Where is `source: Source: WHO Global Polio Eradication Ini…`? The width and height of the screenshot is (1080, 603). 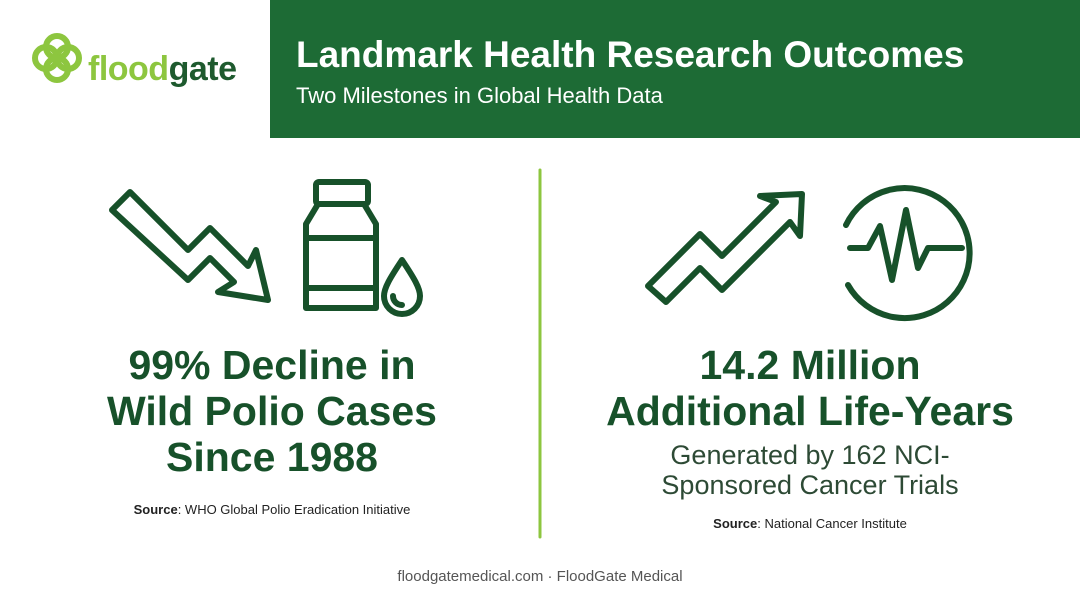 source: Source: WHO Global Polio Eradication Ini… is located at coordinates (272, 509).